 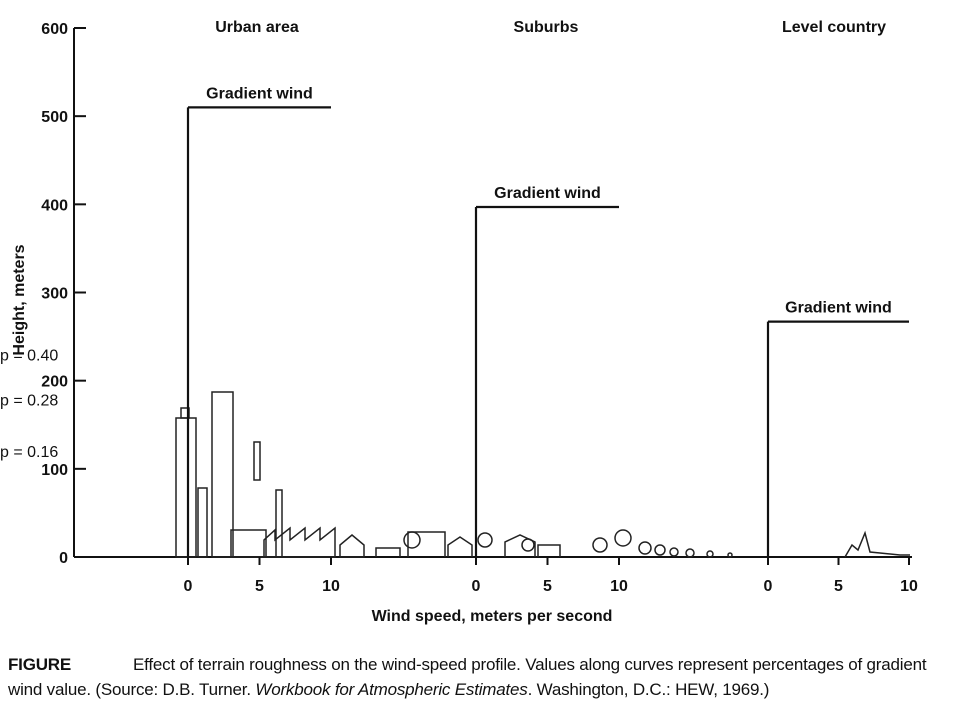 What do you see at coordinates (54, 294) in the screenshot?
I see `y-tick-label: 300` at bounding box center [54, 294].